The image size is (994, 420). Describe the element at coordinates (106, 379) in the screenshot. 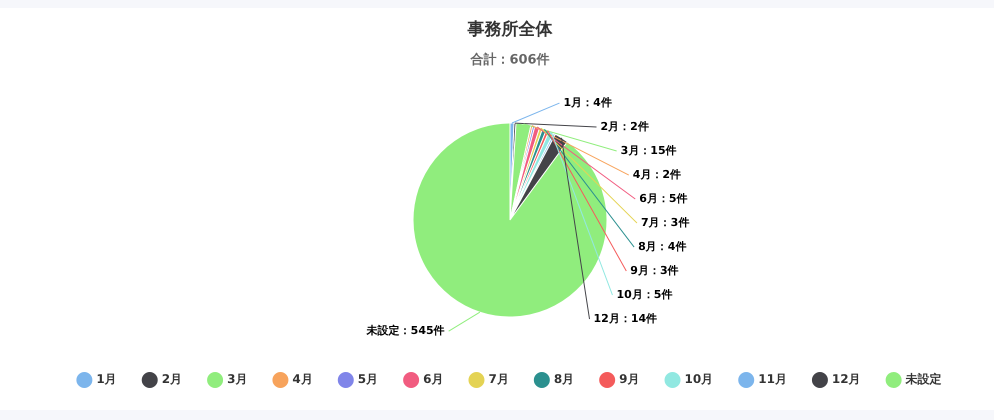

I see `legend-label: 1月` at that location.